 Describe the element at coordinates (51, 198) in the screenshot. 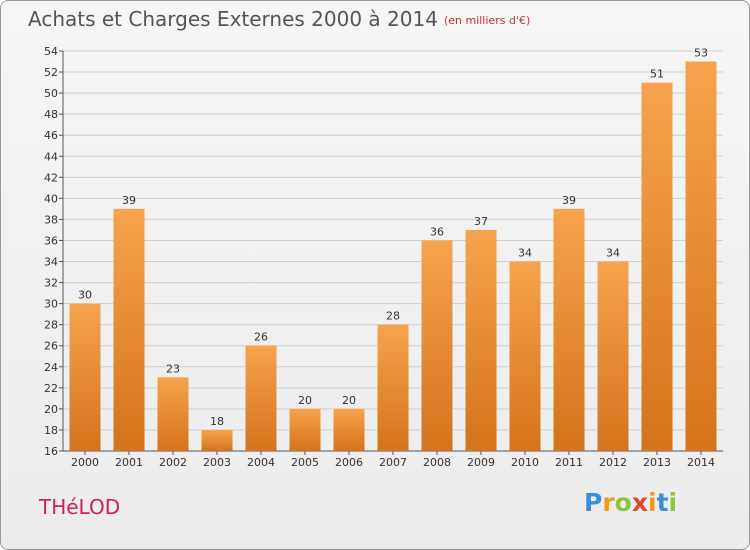

I see `y-tick-label: 40` at that location.